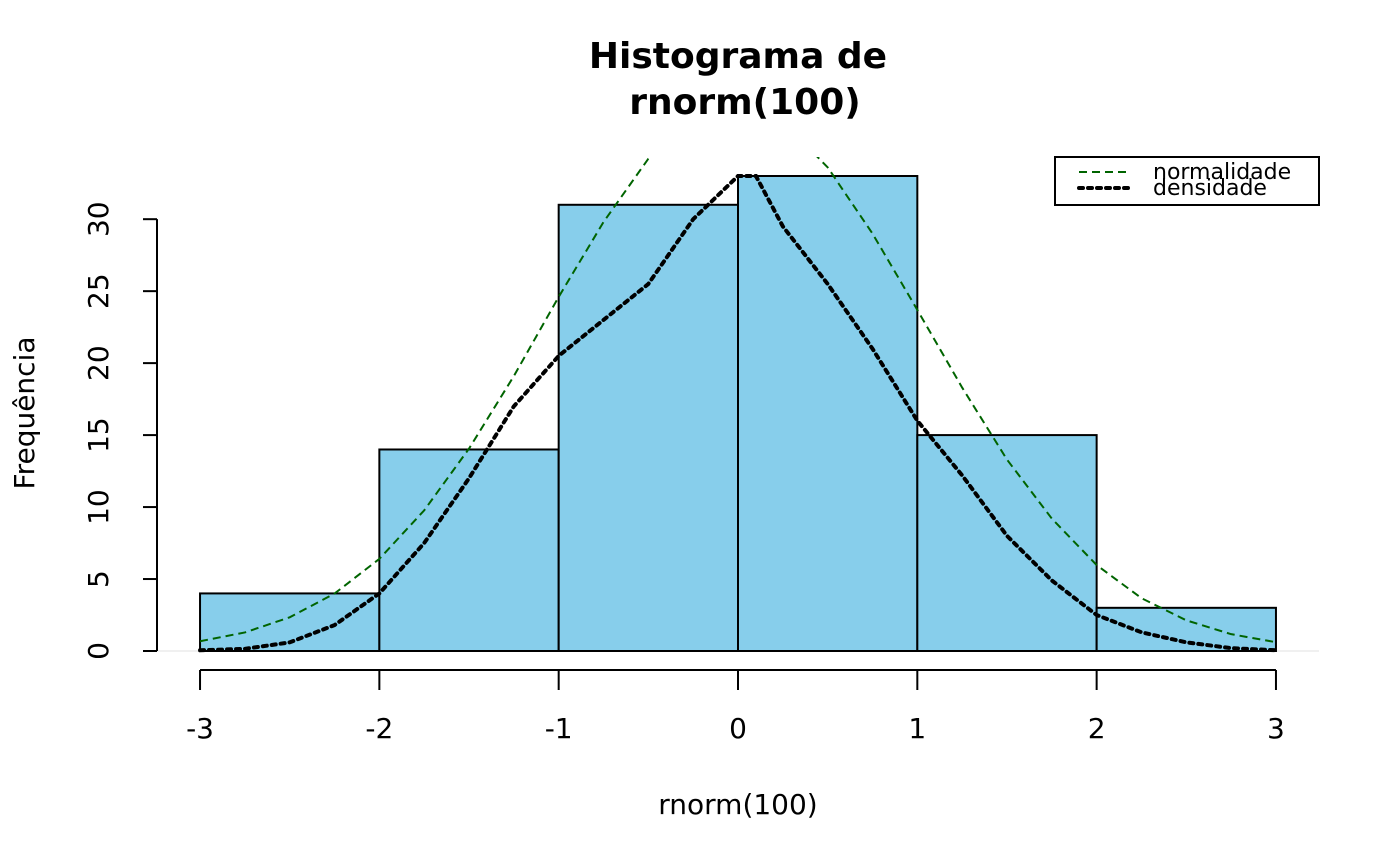 The image size is (1400, 866). What do you see at coordinates (379, 728) in the screenshot?
I see `x-tick-label: -2` at bounding box center [379, 728].